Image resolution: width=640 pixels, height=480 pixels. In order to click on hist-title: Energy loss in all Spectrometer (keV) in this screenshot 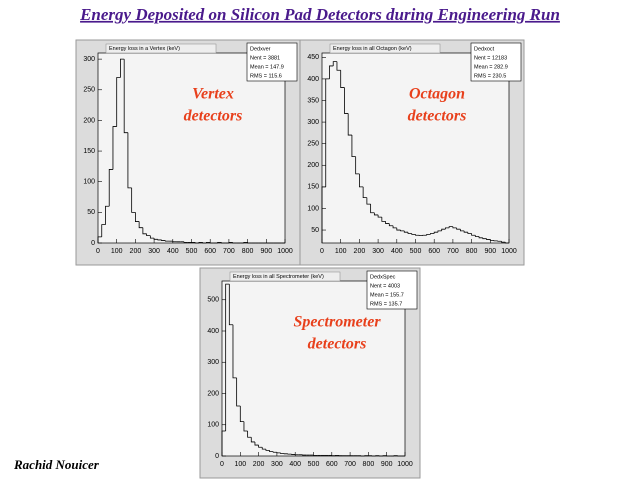, I will do `click(278, 277)`.